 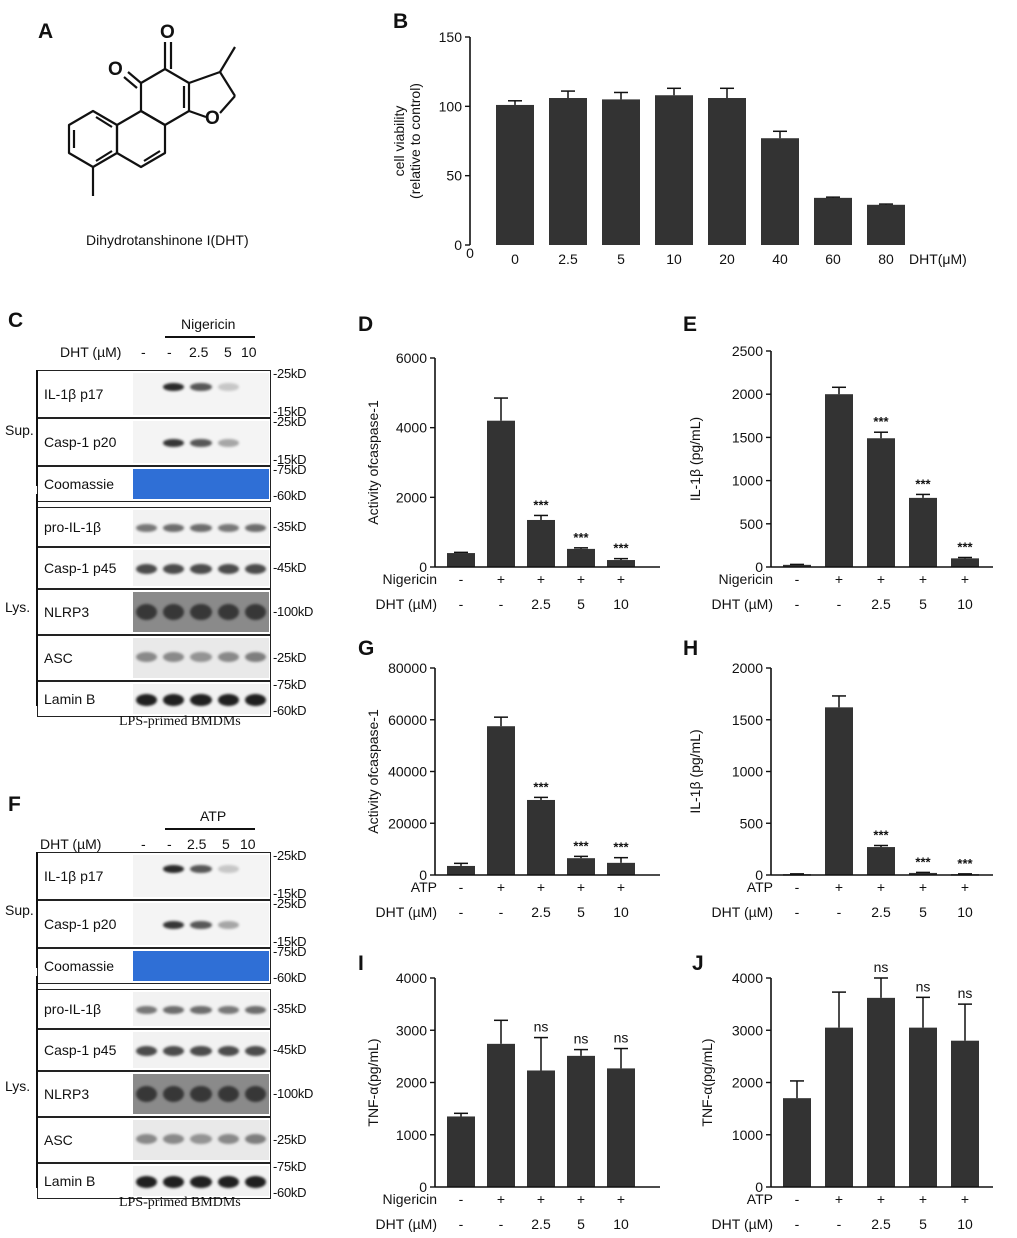 I want to click on group-bracket, so click(x=37, y=1082).